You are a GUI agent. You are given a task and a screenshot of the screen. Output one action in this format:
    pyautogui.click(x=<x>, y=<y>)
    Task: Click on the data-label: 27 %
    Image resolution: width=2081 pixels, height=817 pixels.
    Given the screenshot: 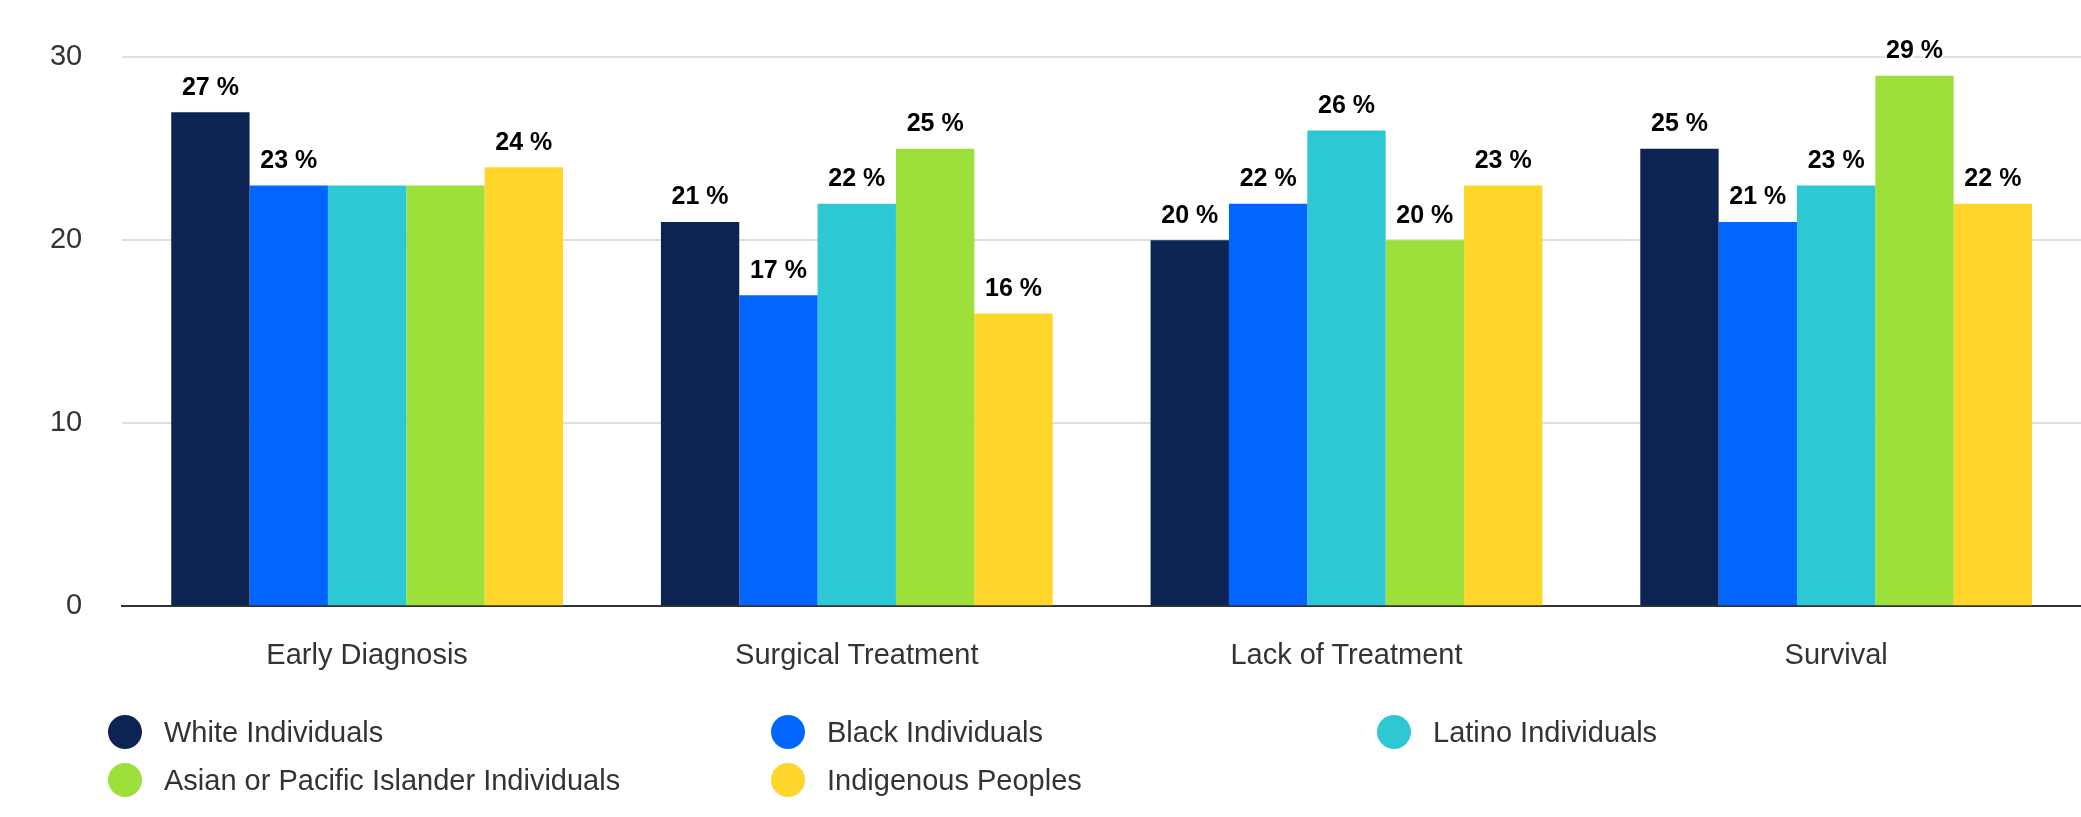 What is the action you would take?
    pyautogui.click(x=210, y=85)
    